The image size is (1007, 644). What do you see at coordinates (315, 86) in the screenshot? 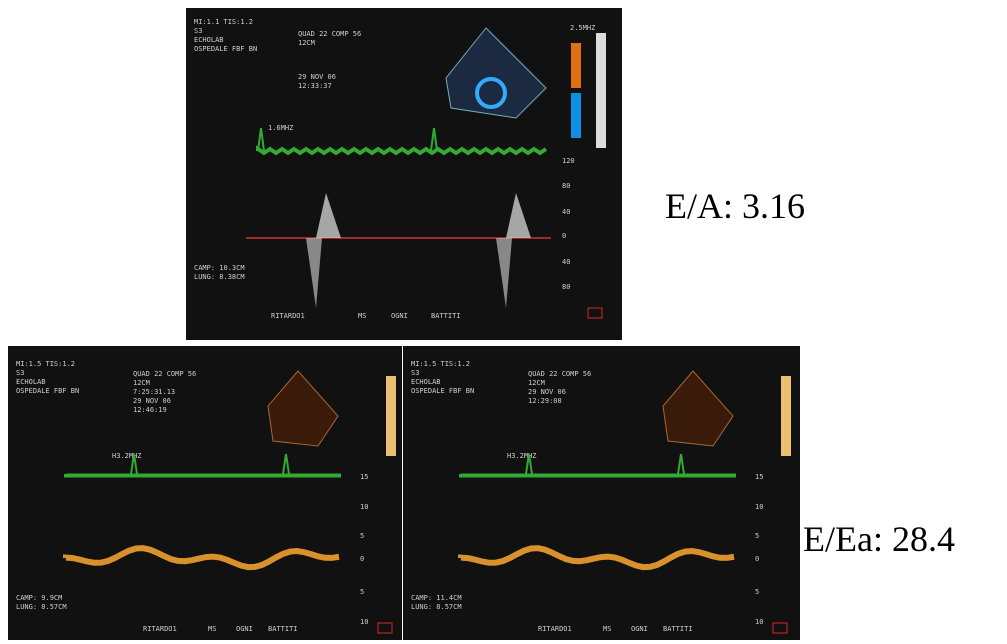
I see `info-line: 12:33:37` at bounding box center [315, 86].